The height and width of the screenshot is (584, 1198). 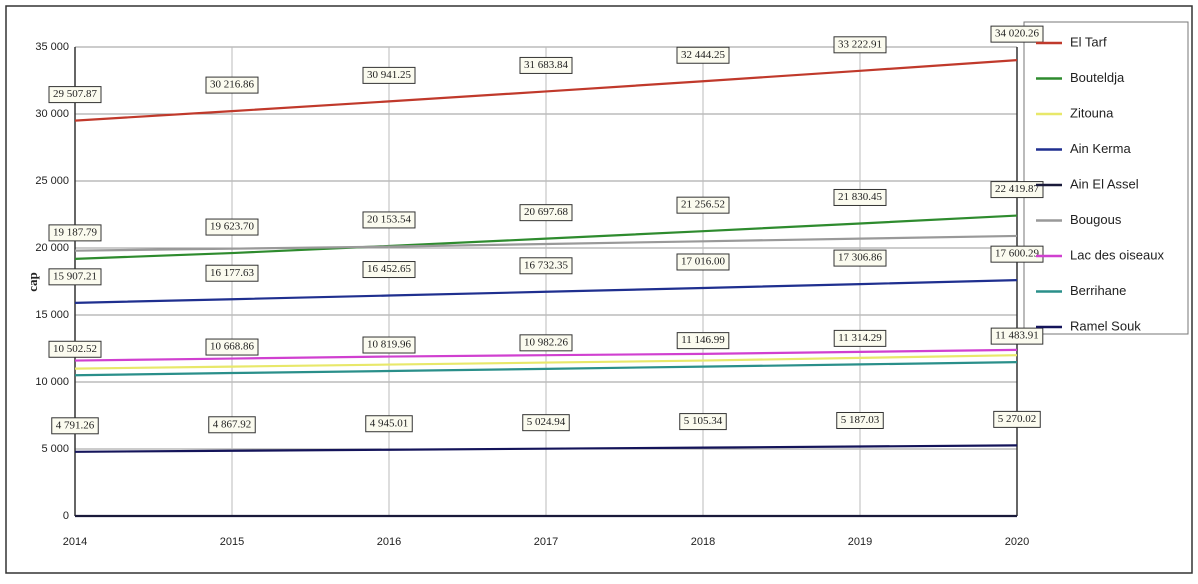 I want to click on legend-label: Ramel Souk, so click(x=1105, y=325).